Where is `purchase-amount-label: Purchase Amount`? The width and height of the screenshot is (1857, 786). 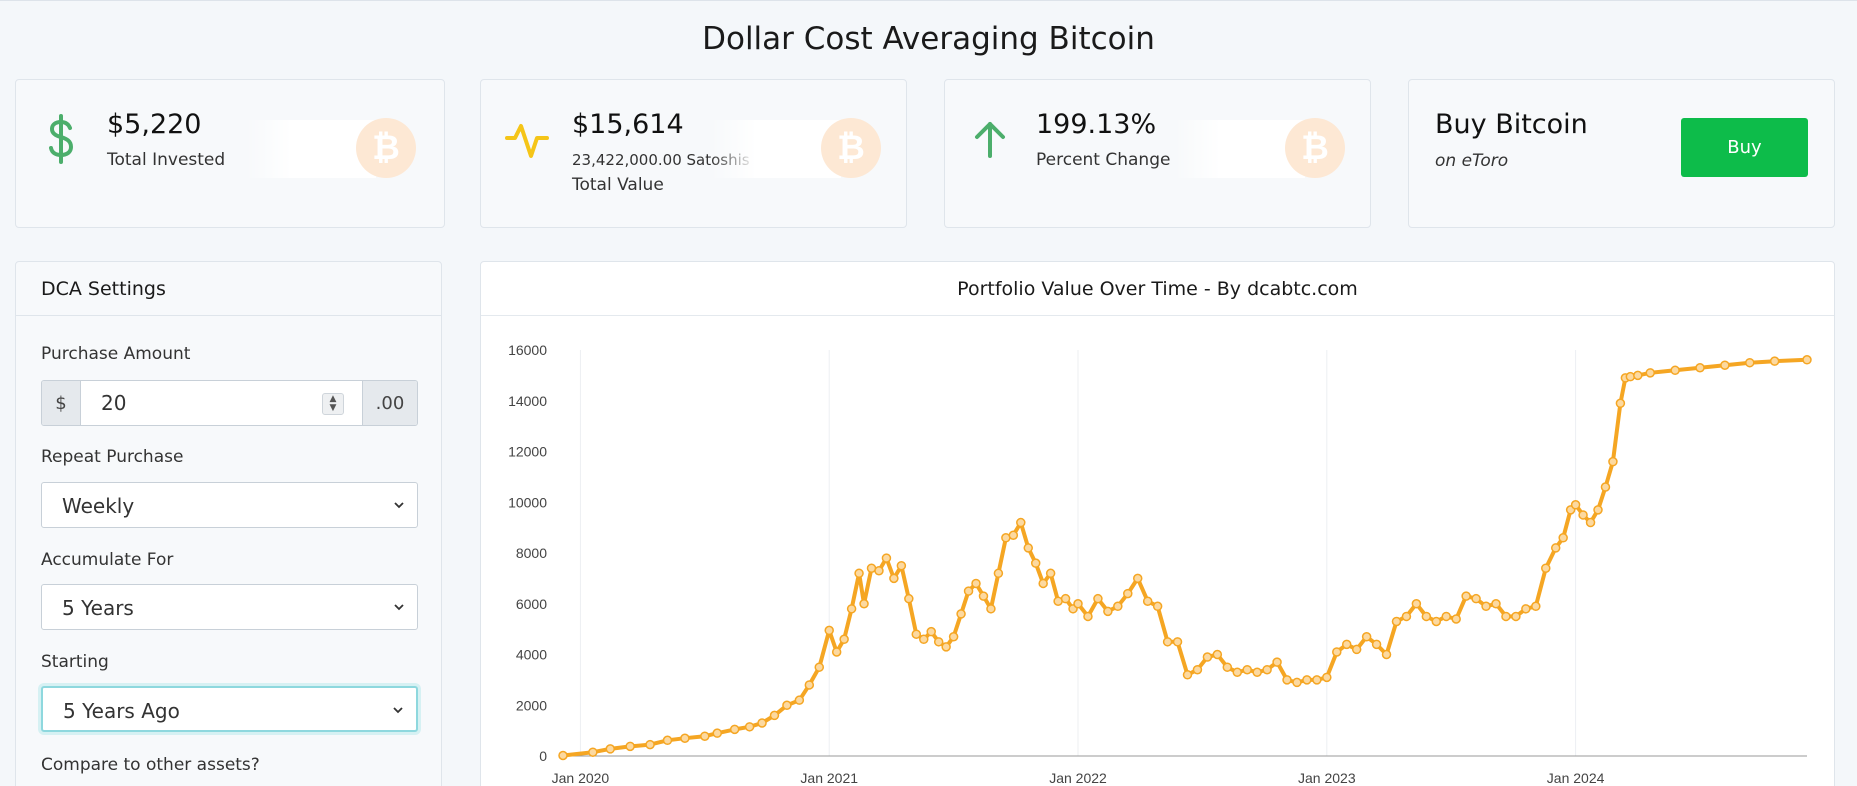
purchase-amount-label: Purchase Amount is located at coordinates (116, 354).